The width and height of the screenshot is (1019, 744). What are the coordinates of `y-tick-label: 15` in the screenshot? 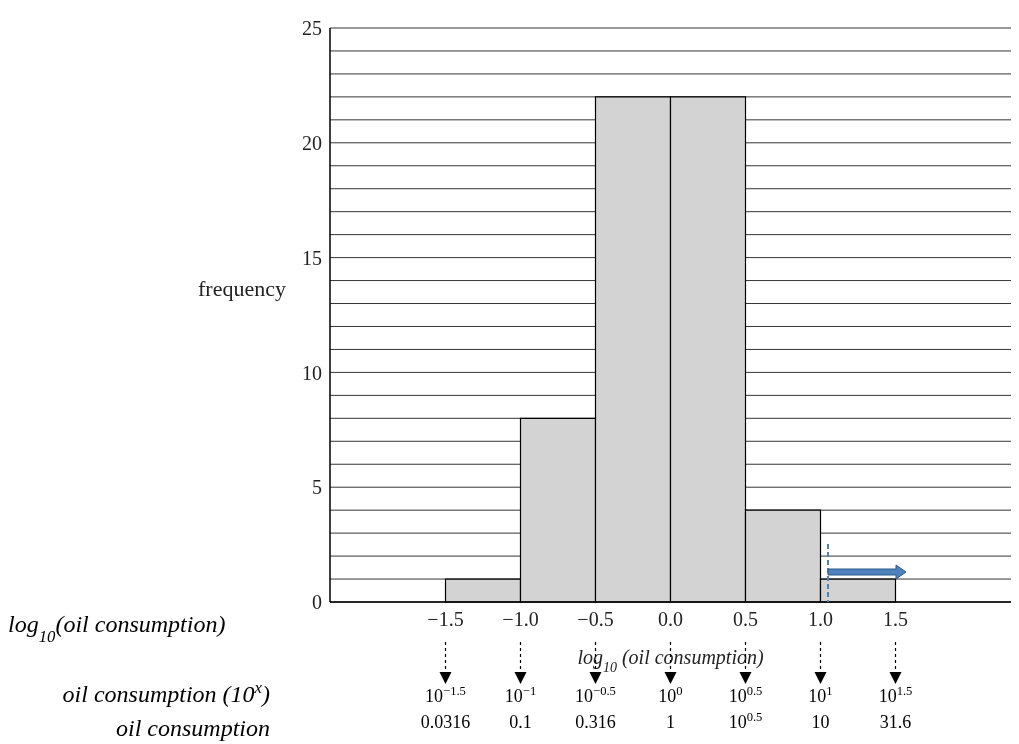 It's located at (312, 257).